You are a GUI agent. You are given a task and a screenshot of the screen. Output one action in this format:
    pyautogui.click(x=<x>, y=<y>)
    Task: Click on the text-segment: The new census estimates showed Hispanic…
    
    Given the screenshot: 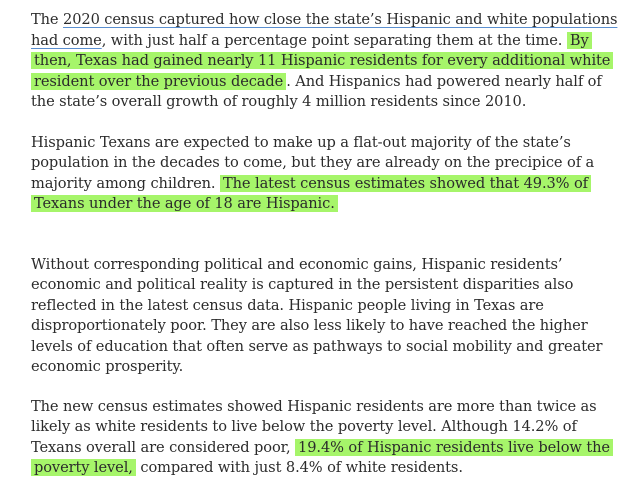 What is the action you would take?
    pyautogui.click(x=314, y=426)
    